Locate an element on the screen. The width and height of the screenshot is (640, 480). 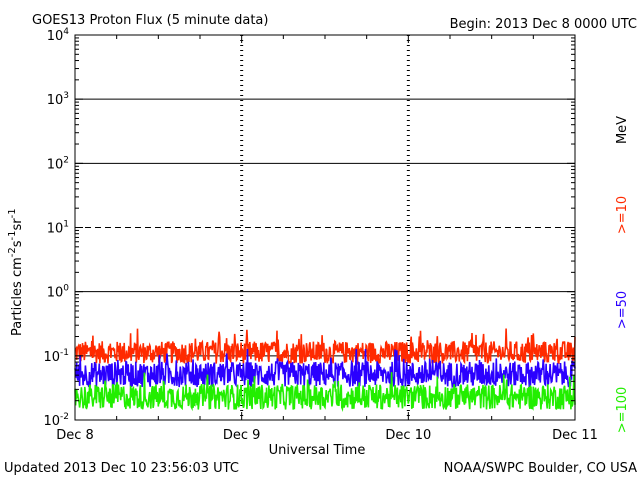
x-tick-label-3: Dec 11 is located at coordinates (575, 435).